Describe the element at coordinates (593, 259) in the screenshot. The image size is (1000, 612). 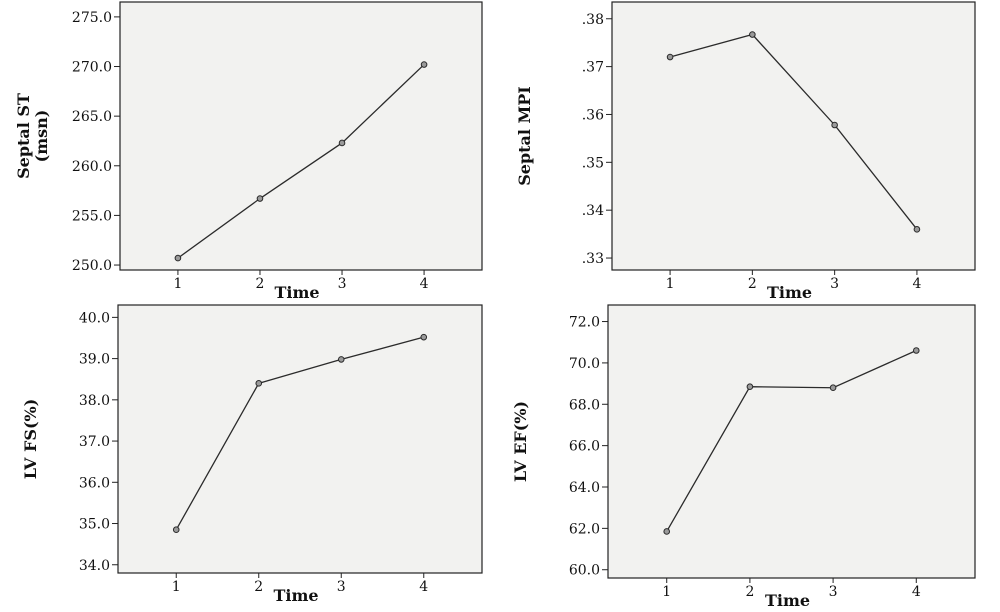
I see `y-tick-label: .33` at that location.